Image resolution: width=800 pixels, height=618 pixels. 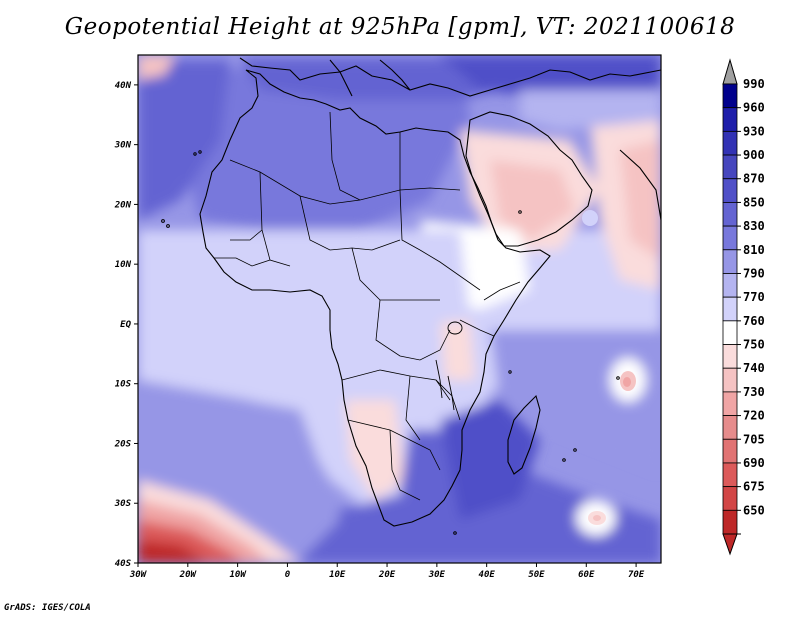 I want to click on lon-tick-label: 10W, so click(x=238, y=575).